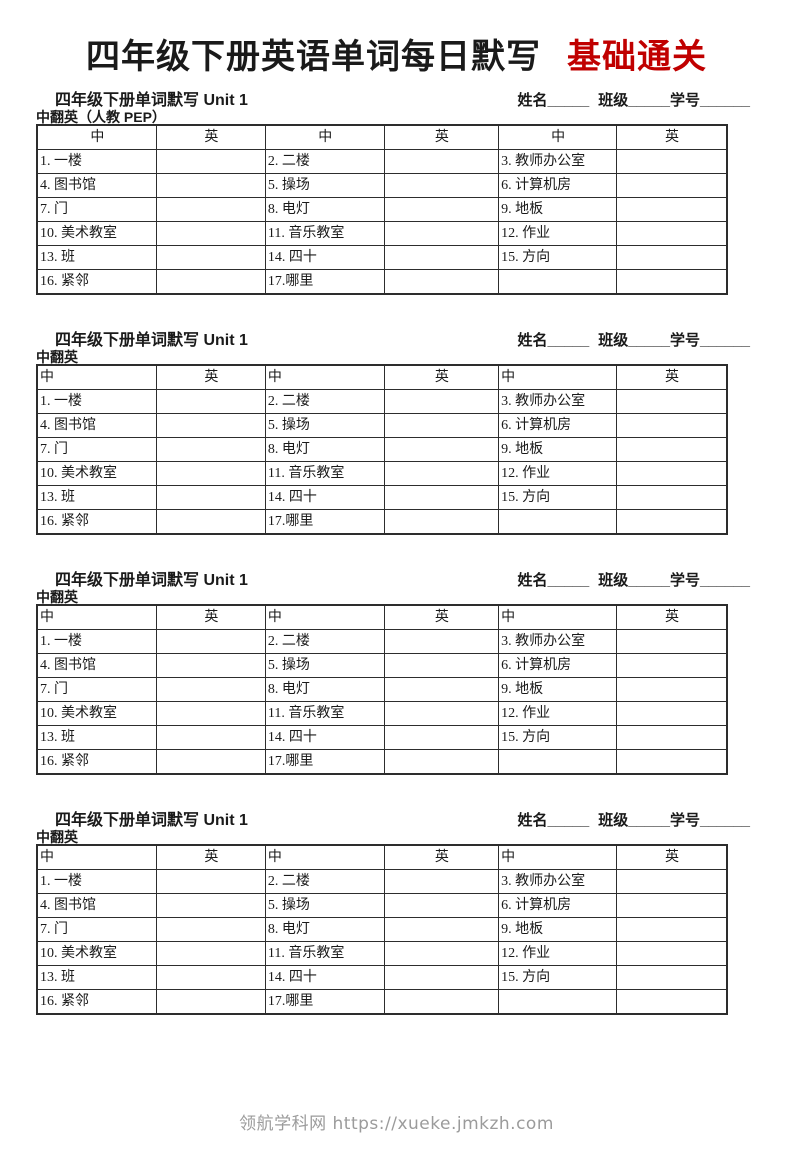 This screenshot has width=793, height=1158. Describe the element at coordinates (558, 282) in the screenshot. I see `zh-term-cell` at that location.